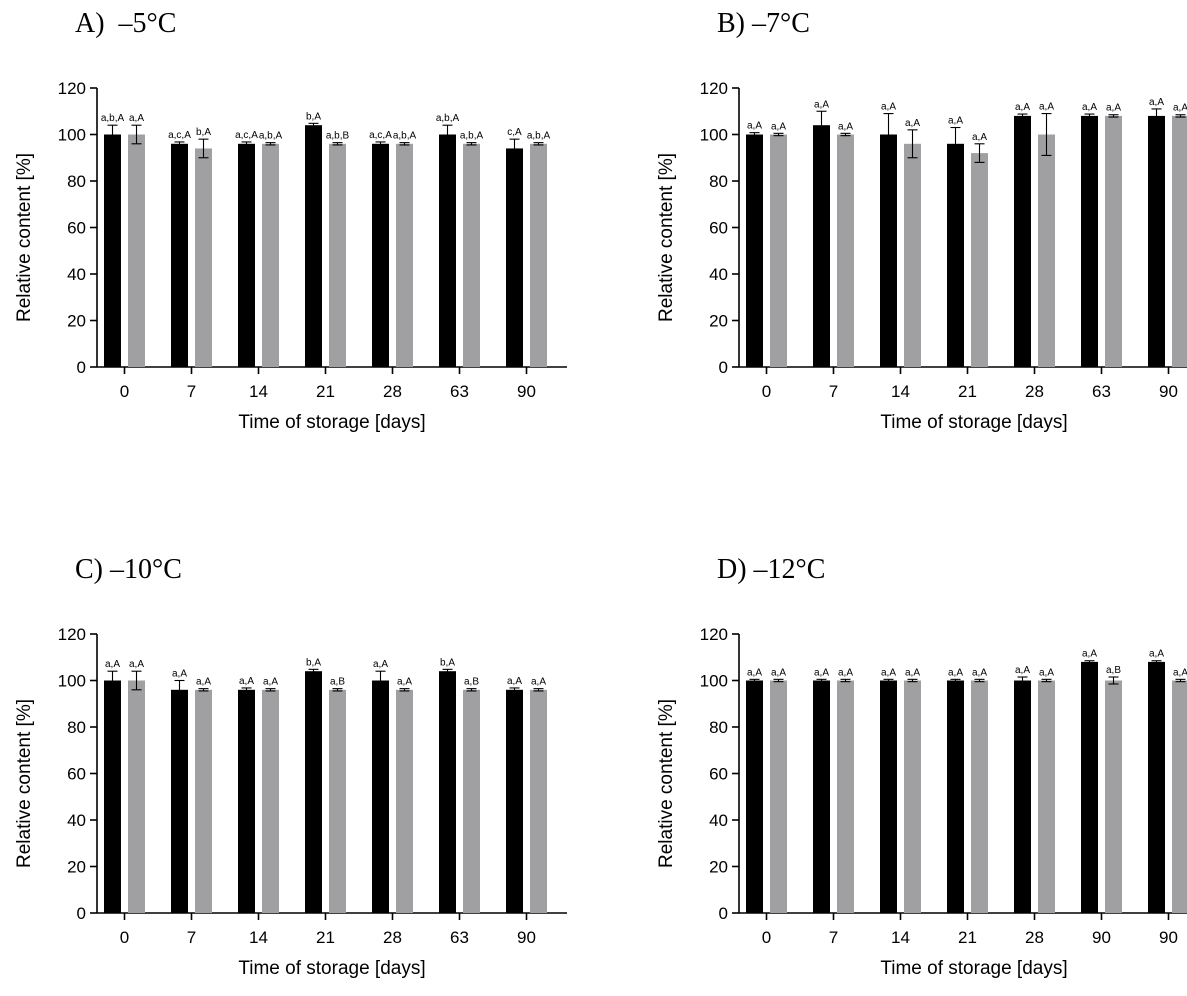 The width and height of the screenshot is (1187, 996). What do you see at coordinates (392, 391) in the screenshot?
I see `x-tick-label: 28` at bounding box center [392, 391].